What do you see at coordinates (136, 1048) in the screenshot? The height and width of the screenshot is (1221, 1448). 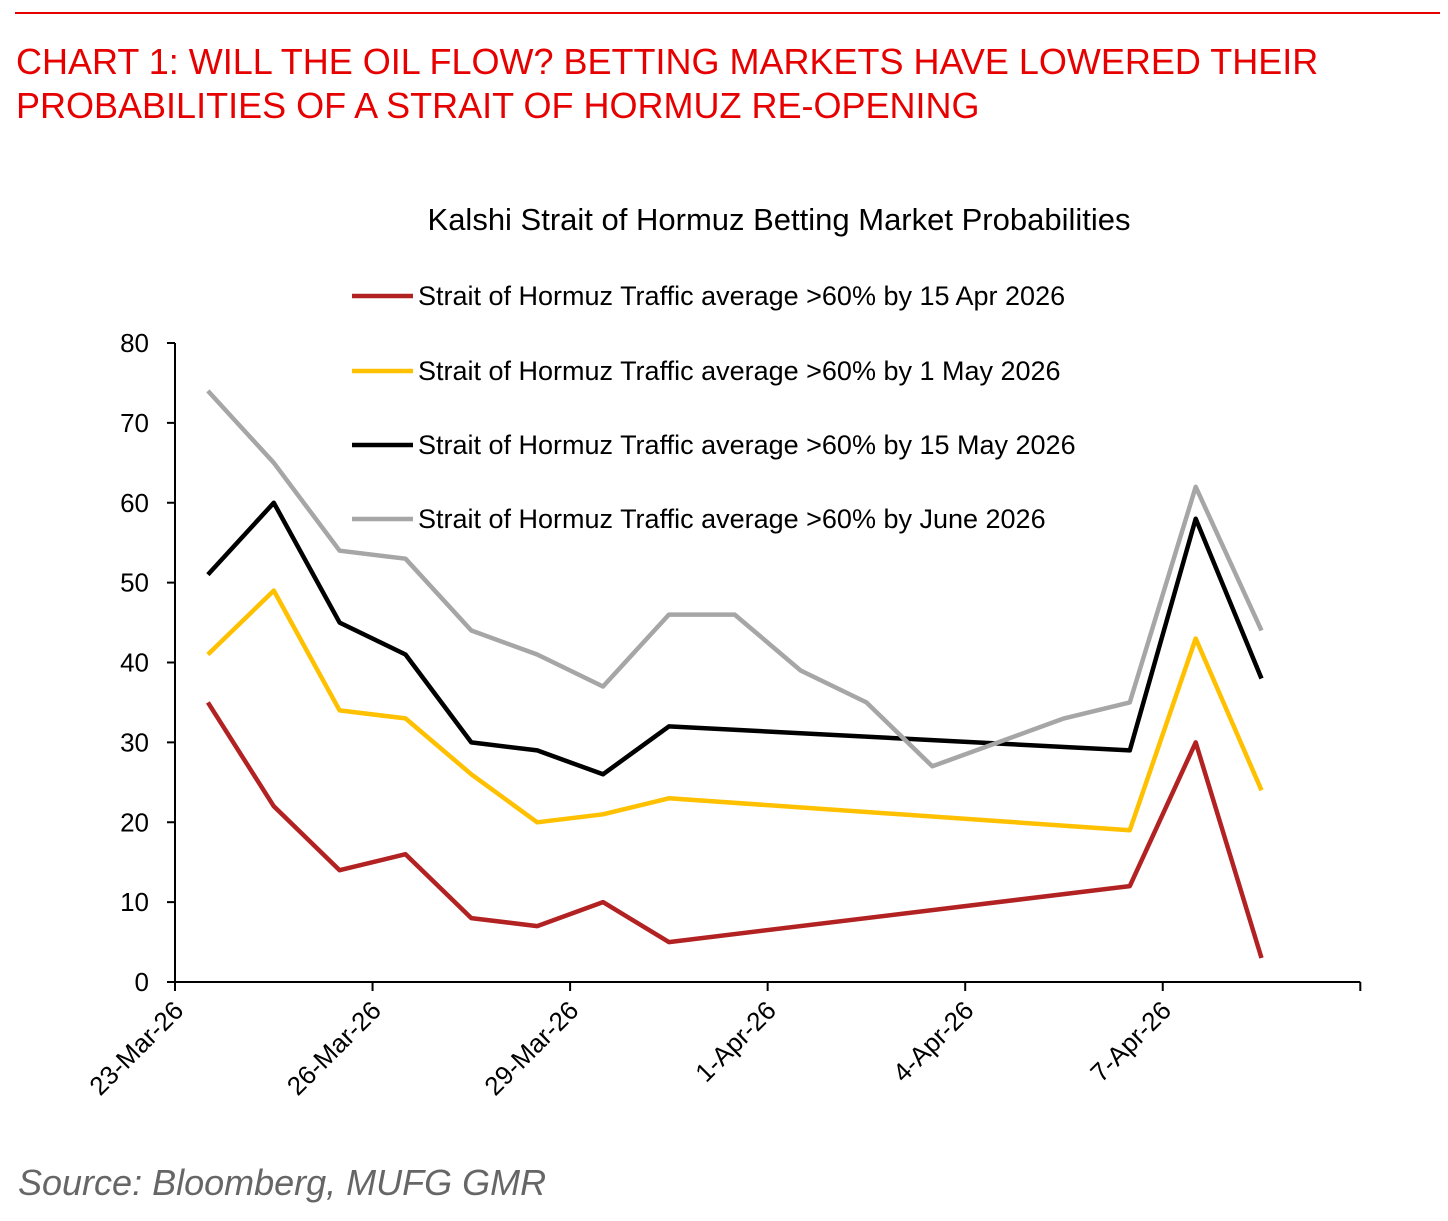 I see `x-tick-label: 23-Mar-26` at bounding box center [136, 1048].